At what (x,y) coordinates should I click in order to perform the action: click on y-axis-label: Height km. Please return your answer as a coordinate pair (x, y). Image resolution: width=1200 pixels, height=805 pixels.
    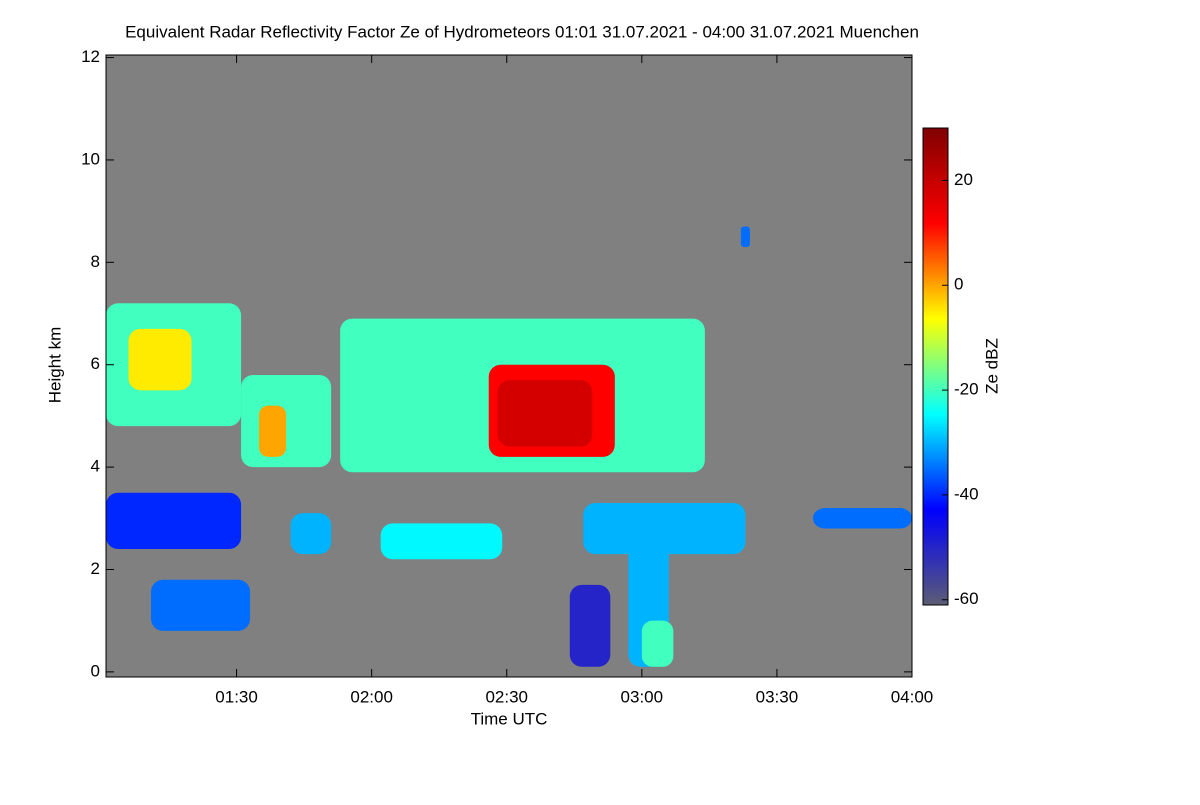
    Looking at the image, I should click on (54, 365).